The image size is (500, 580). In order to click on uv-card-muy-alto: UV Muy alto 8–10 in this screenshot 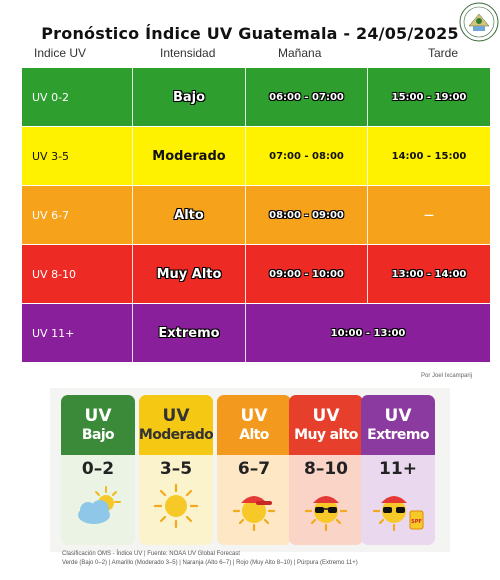, I will do `click(326, 470)`.